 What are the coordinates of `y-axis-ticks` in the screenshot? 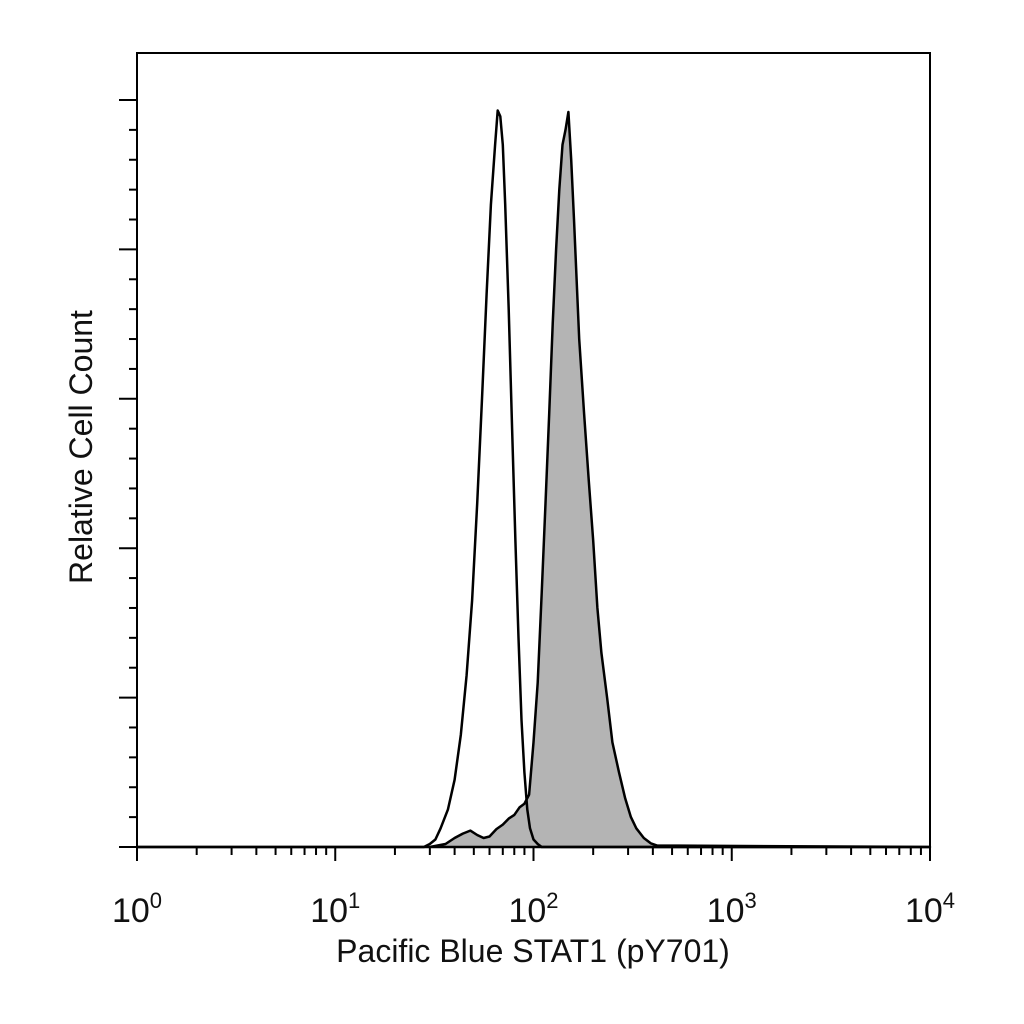 It's located at (128, 473).